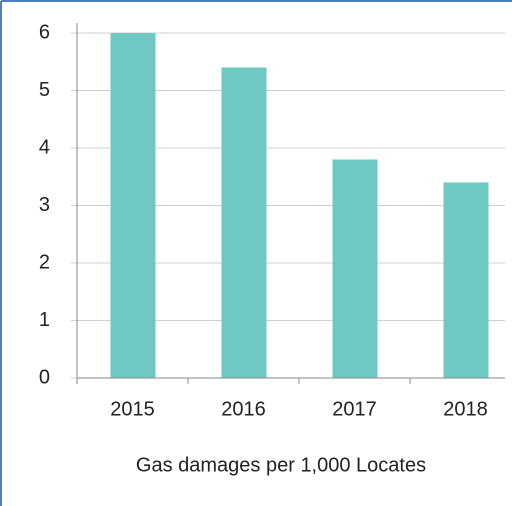 This screenshot has height=506, width=512. What do you see at coordinates (44, 320) in the screenshot?
I see `y-tick-label: 1` at bounding box center [44, 320].